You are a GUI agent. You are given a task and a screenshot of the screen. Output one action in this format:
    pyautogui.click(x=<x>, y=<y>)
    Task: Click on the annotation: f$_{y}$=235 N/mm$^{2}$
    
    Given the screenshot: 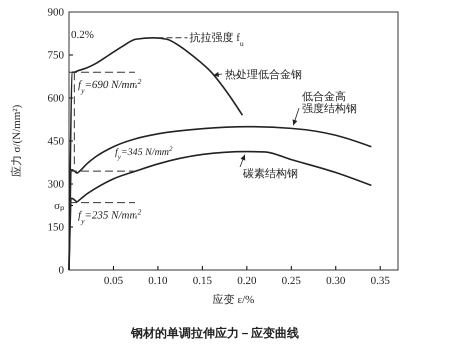 What is the action you would take?
    pyautogui.click(x=110, y=216)
    